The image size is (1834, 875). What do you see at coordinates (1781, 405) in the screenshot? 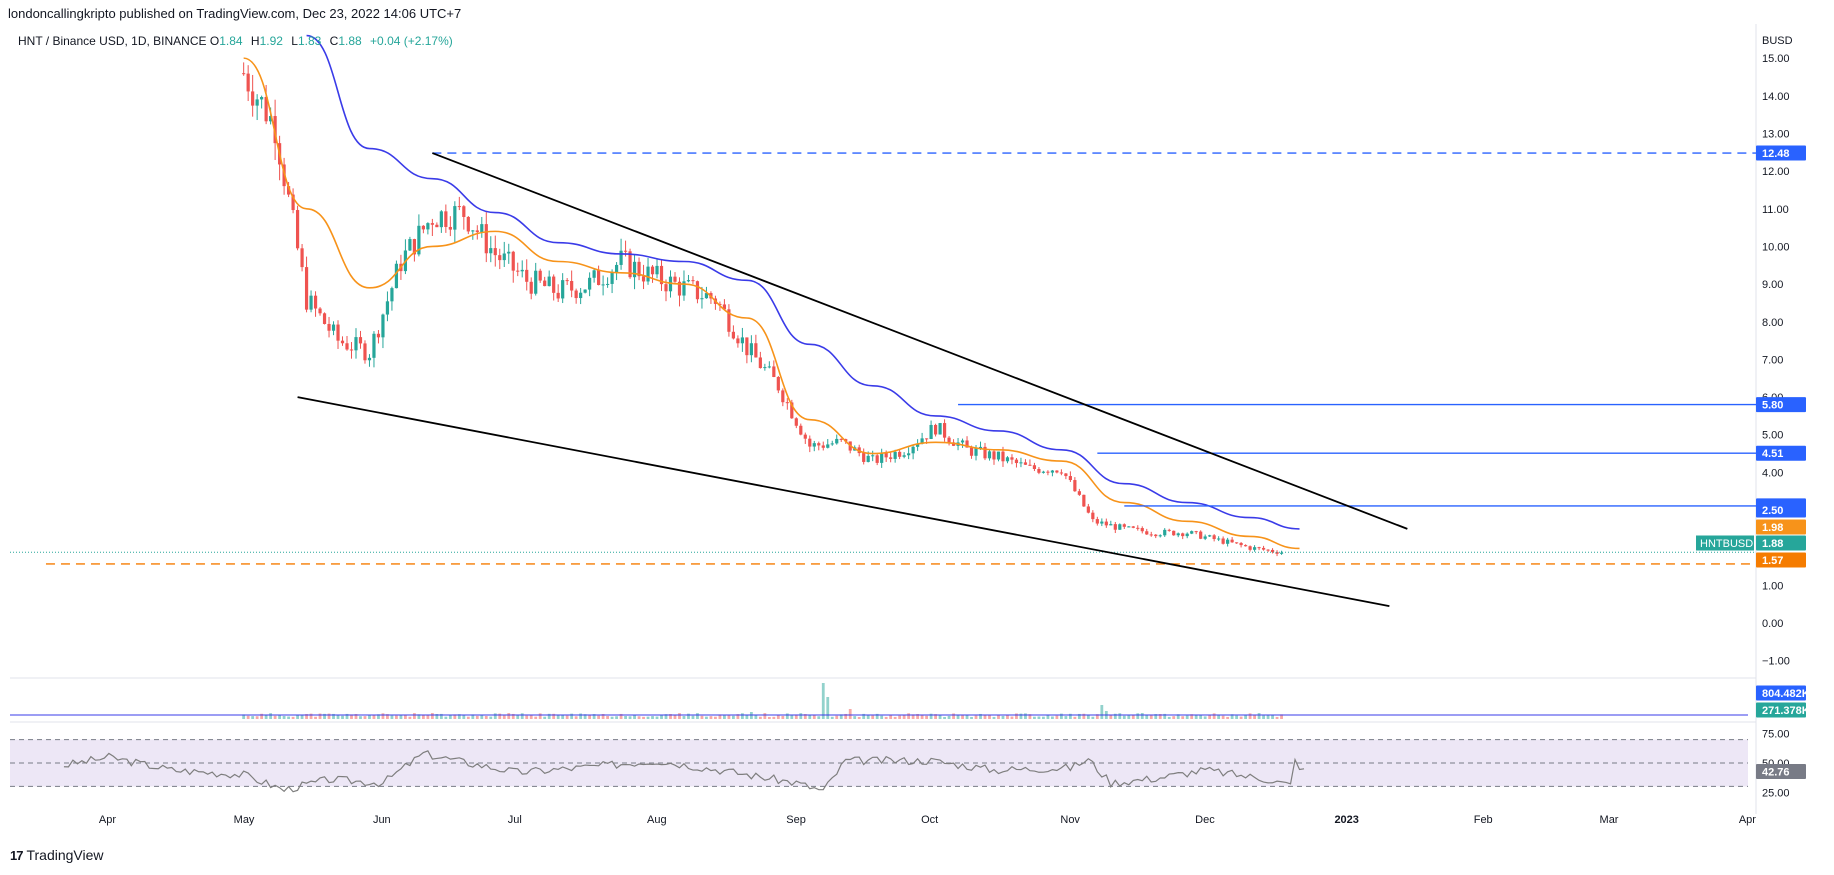
I see `price-tag-box` at bounding box center [1781, 405].